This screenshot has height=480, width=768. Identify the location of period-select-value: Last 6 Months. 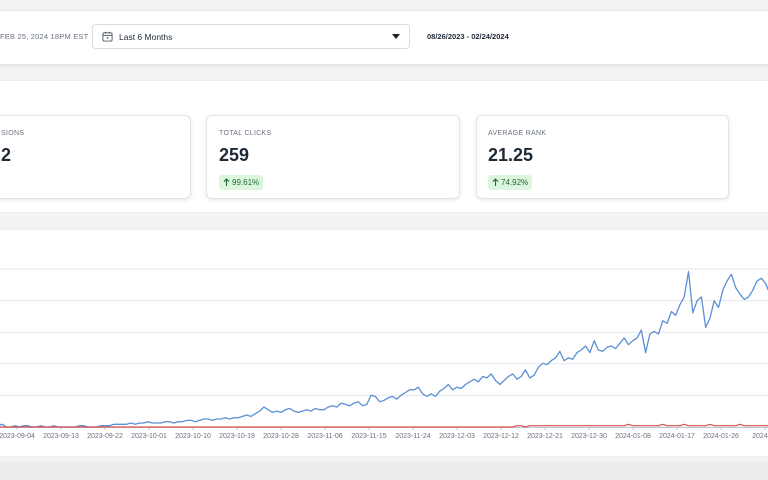
(146, 36).